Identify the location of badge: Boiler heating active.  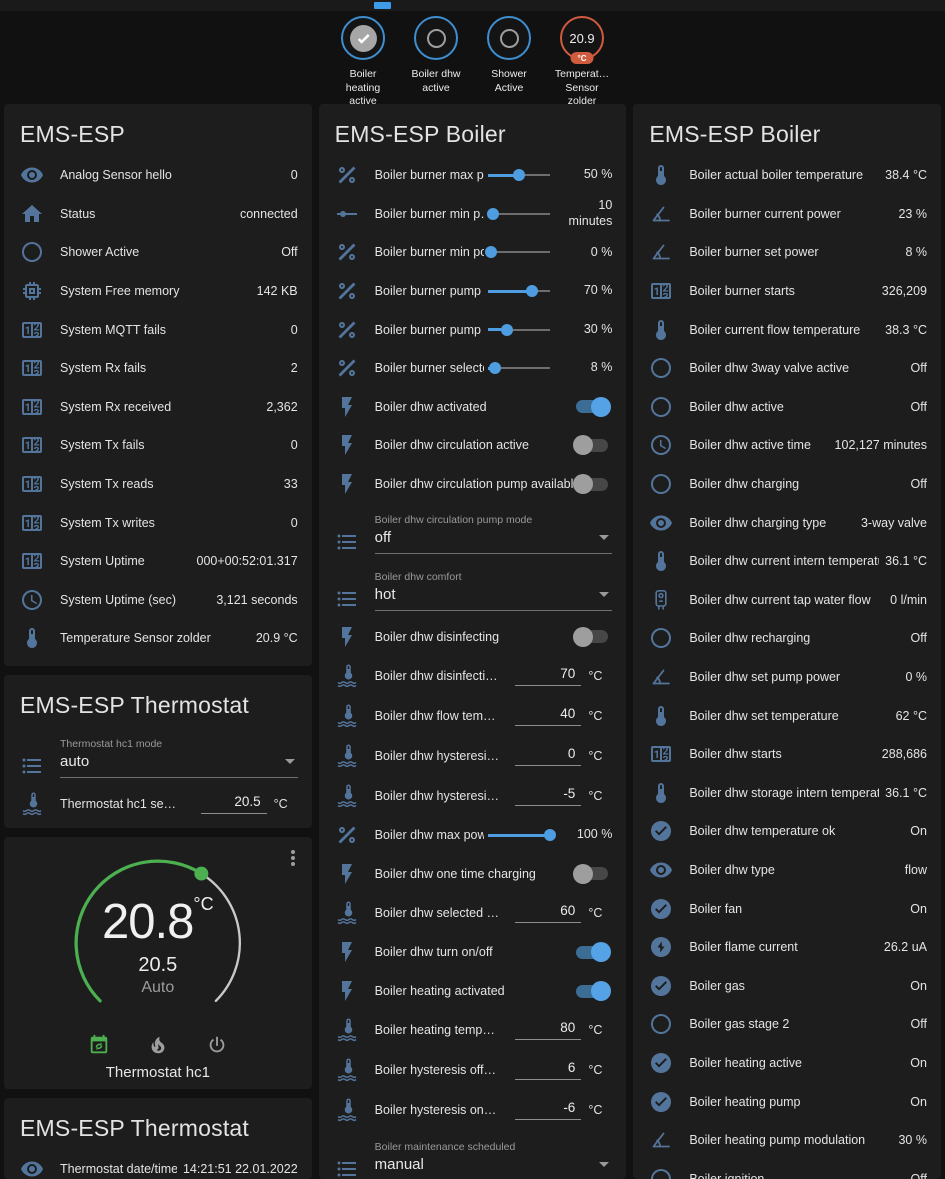
(363, 62).